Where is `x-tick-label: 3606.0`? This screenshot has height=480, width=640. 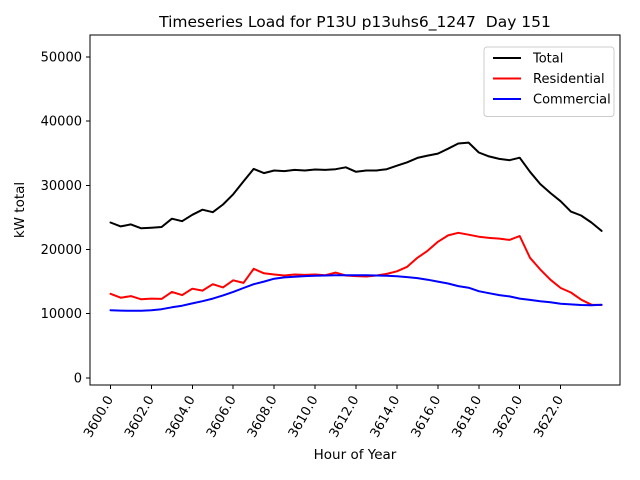 x-tick-label: 3606.0 is located at coordinates (222, 417).